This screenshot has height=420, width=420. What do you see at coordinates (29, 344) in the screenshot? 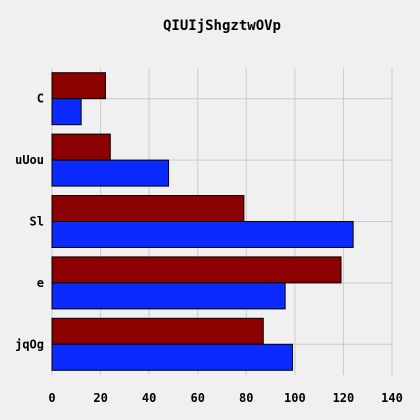
I see `y-tick-label: jqOg` at bounding box center [29, 344].